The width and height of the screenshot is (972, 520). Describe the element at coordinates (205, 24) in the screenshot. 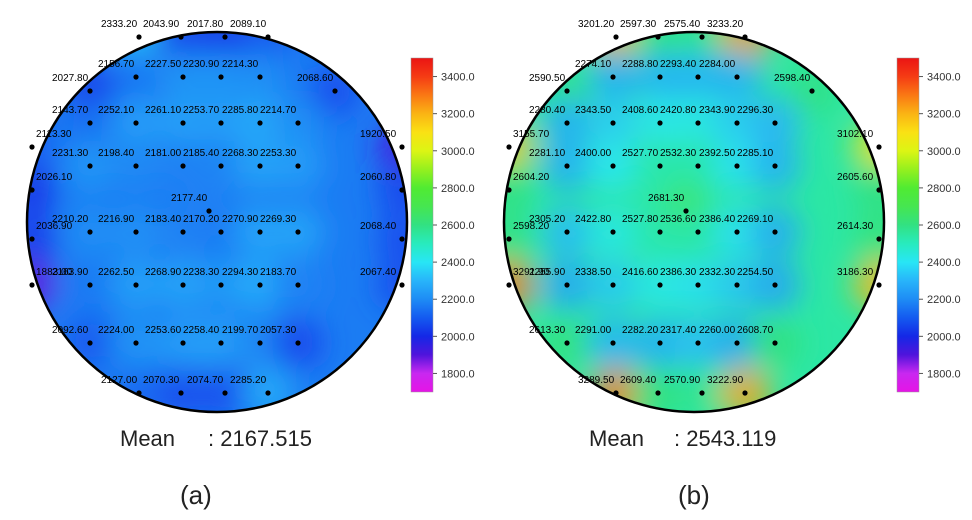

I see `point-value-label: 2017.80` at that location.